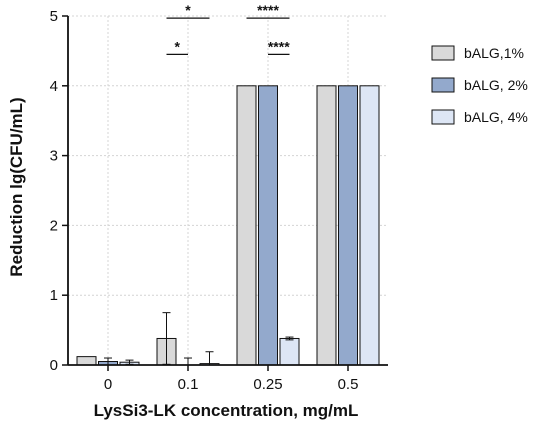 Image resolution: width=550 pixels, height=428 pixels. Describe the element at coordinates (246, 225) in the screenshot. I see `bar-0.25-series-1` at that location.